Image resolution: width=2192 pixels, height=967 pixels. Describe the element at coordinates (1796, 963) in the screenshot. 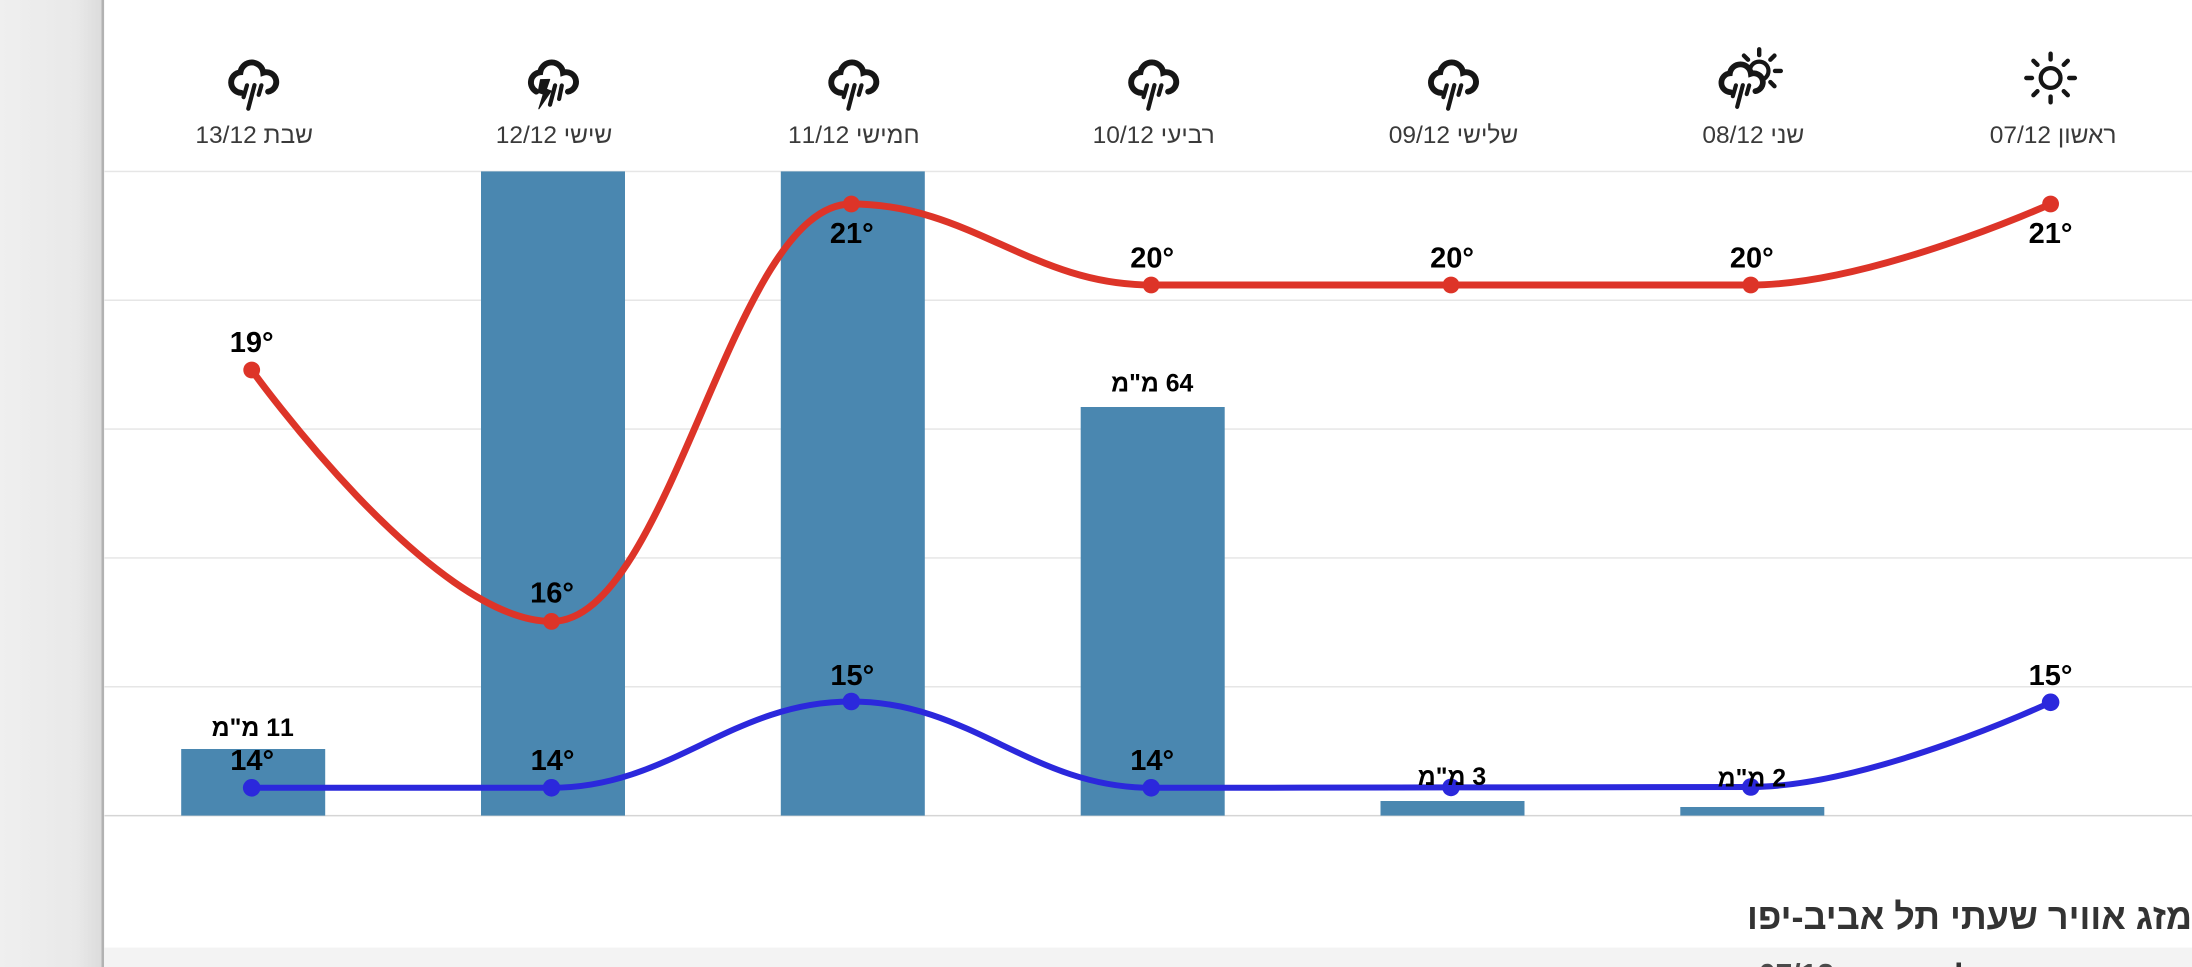

I see `svg-text: 07/12` at that location.